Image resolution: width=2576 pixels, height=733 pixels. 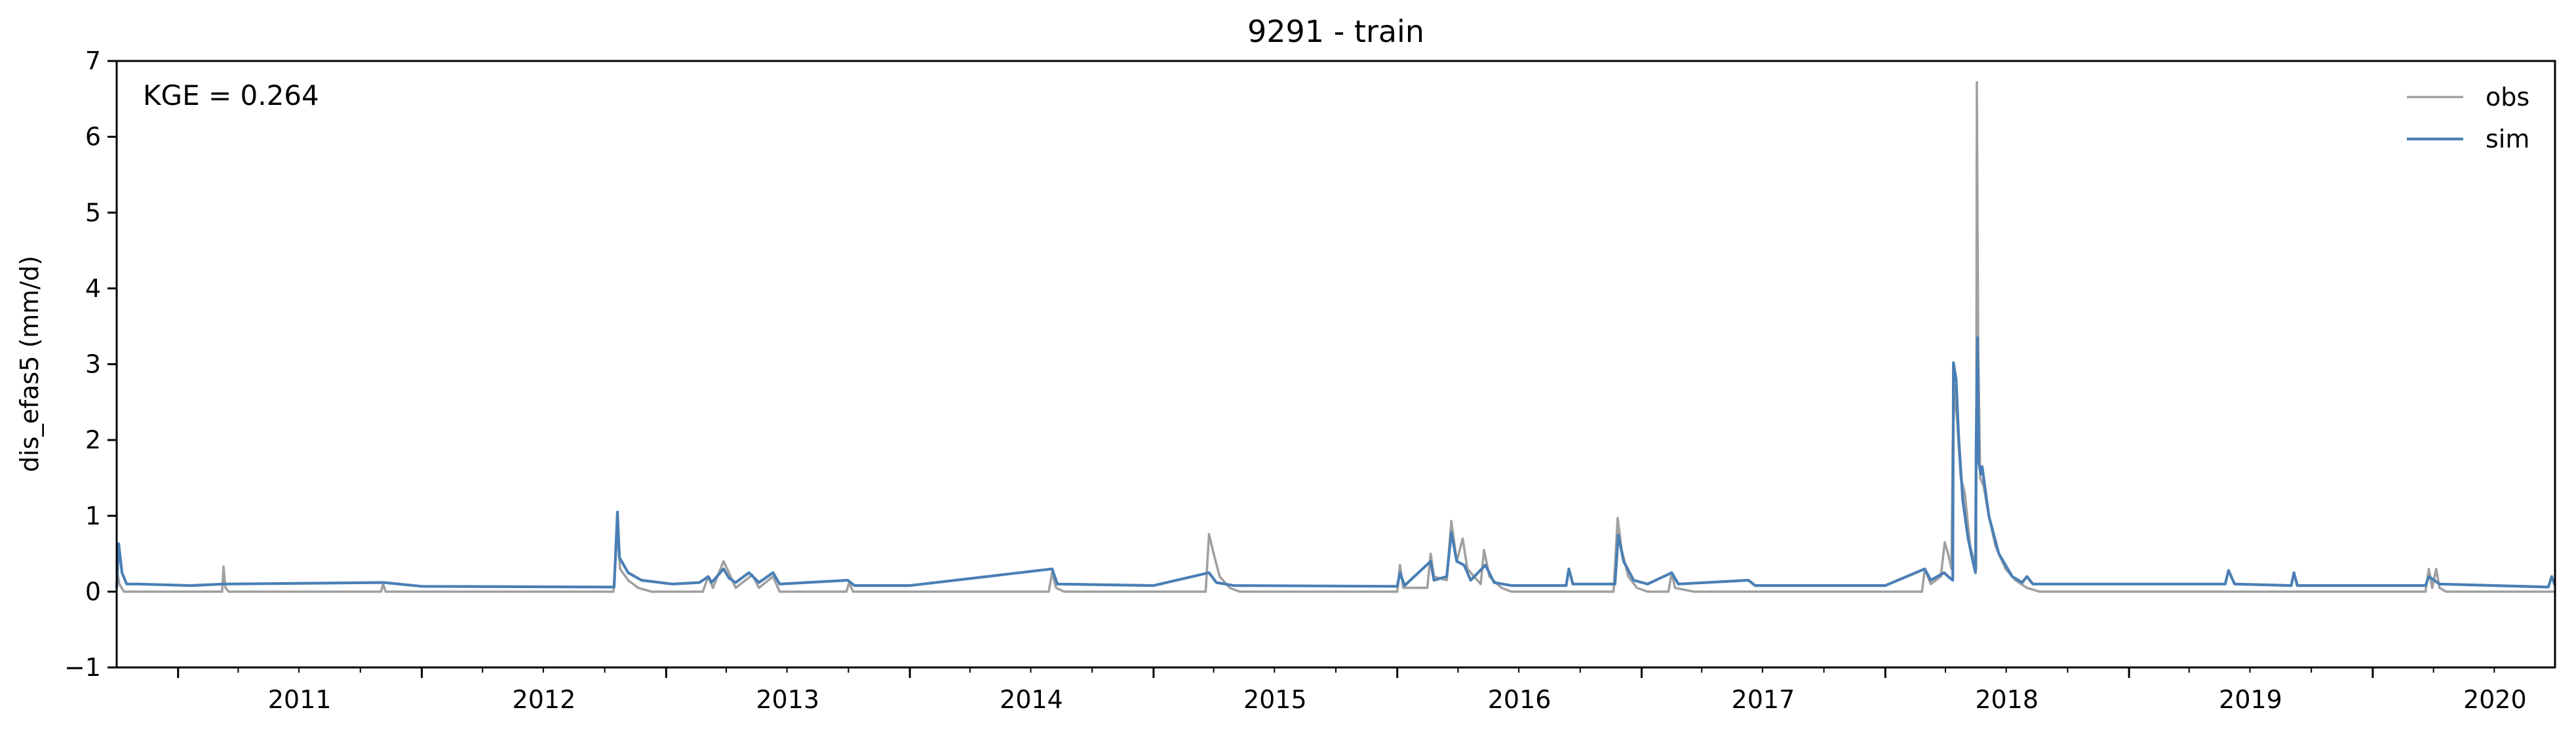 What do you see at coordinates (2007, 699) in the screenshot?
I see `x-tick-label: 2018` at bounding box center [2007, 699].